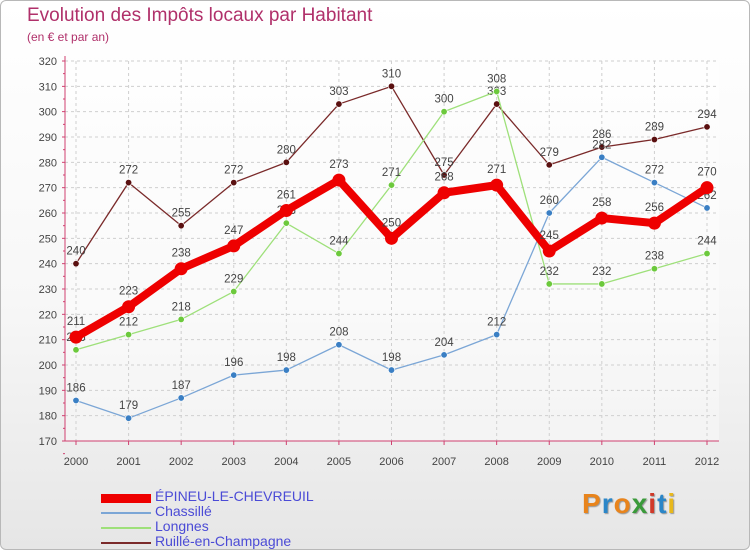  I want to click on x-tick-label: 2012, so click(707, 462).